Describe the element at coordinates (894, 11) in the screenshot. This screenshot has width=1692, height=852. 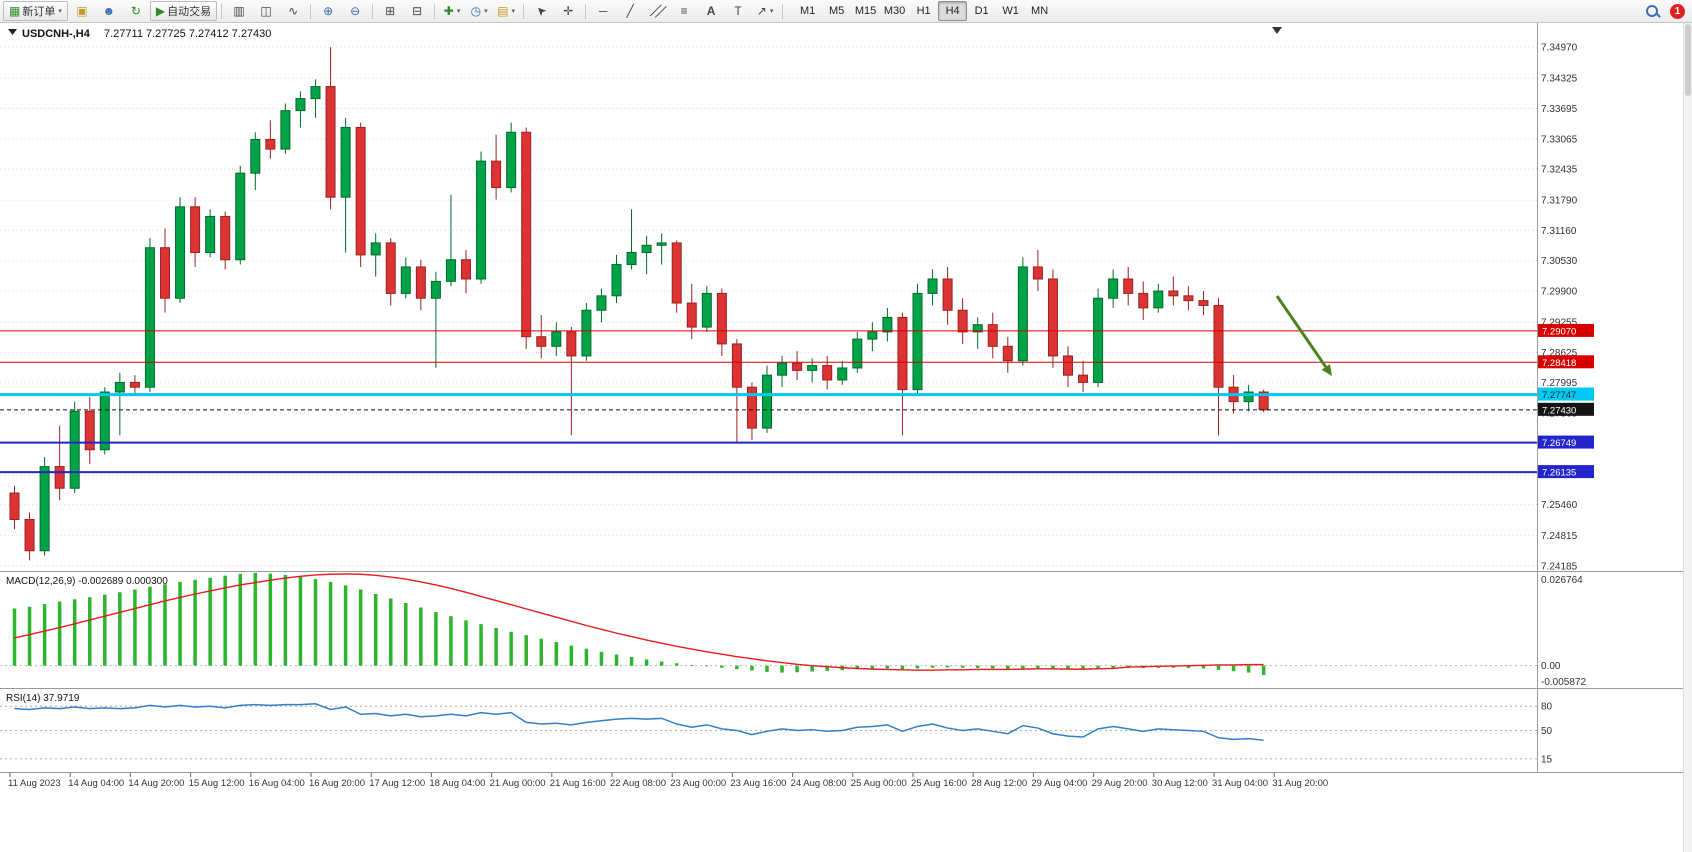
I see `timeframe-m30-button: M30` at that location.